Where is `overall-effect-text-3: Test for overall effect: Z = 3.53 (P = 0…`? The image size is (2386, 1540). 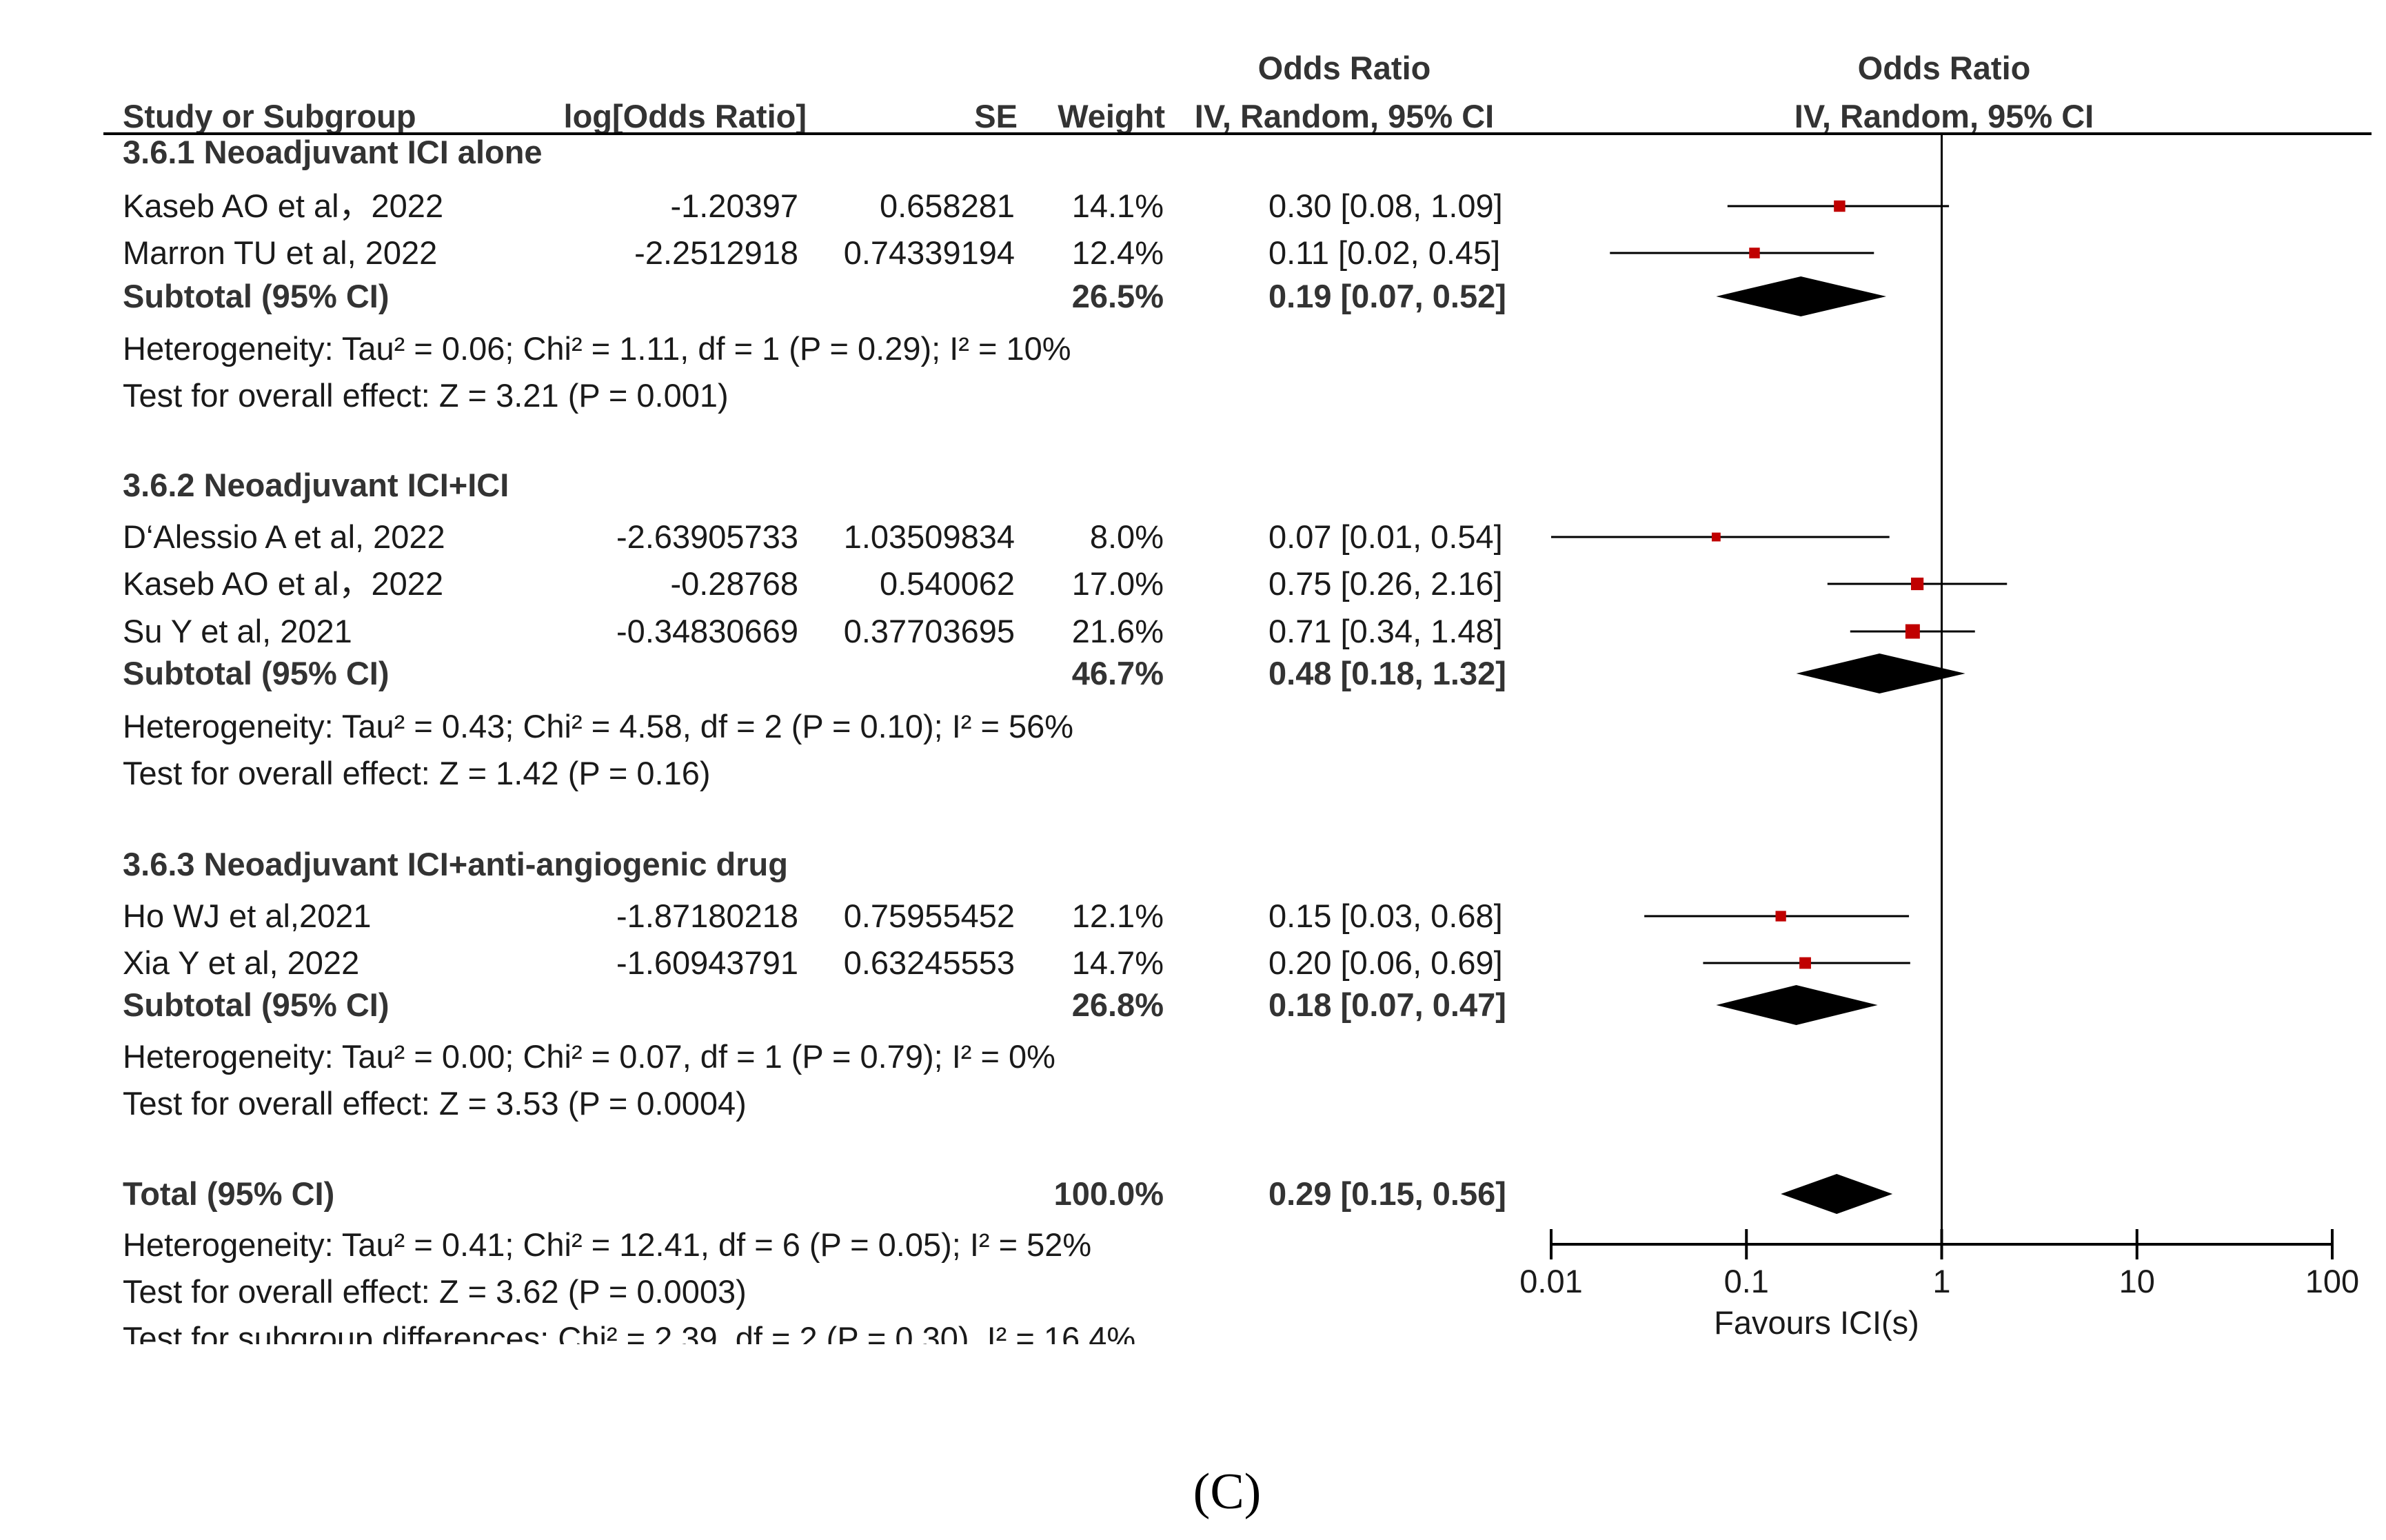
overall-effect-text-3: Test for overall effect: Z = 3.53 (P = 0… is located at coordinates (435, 1103).